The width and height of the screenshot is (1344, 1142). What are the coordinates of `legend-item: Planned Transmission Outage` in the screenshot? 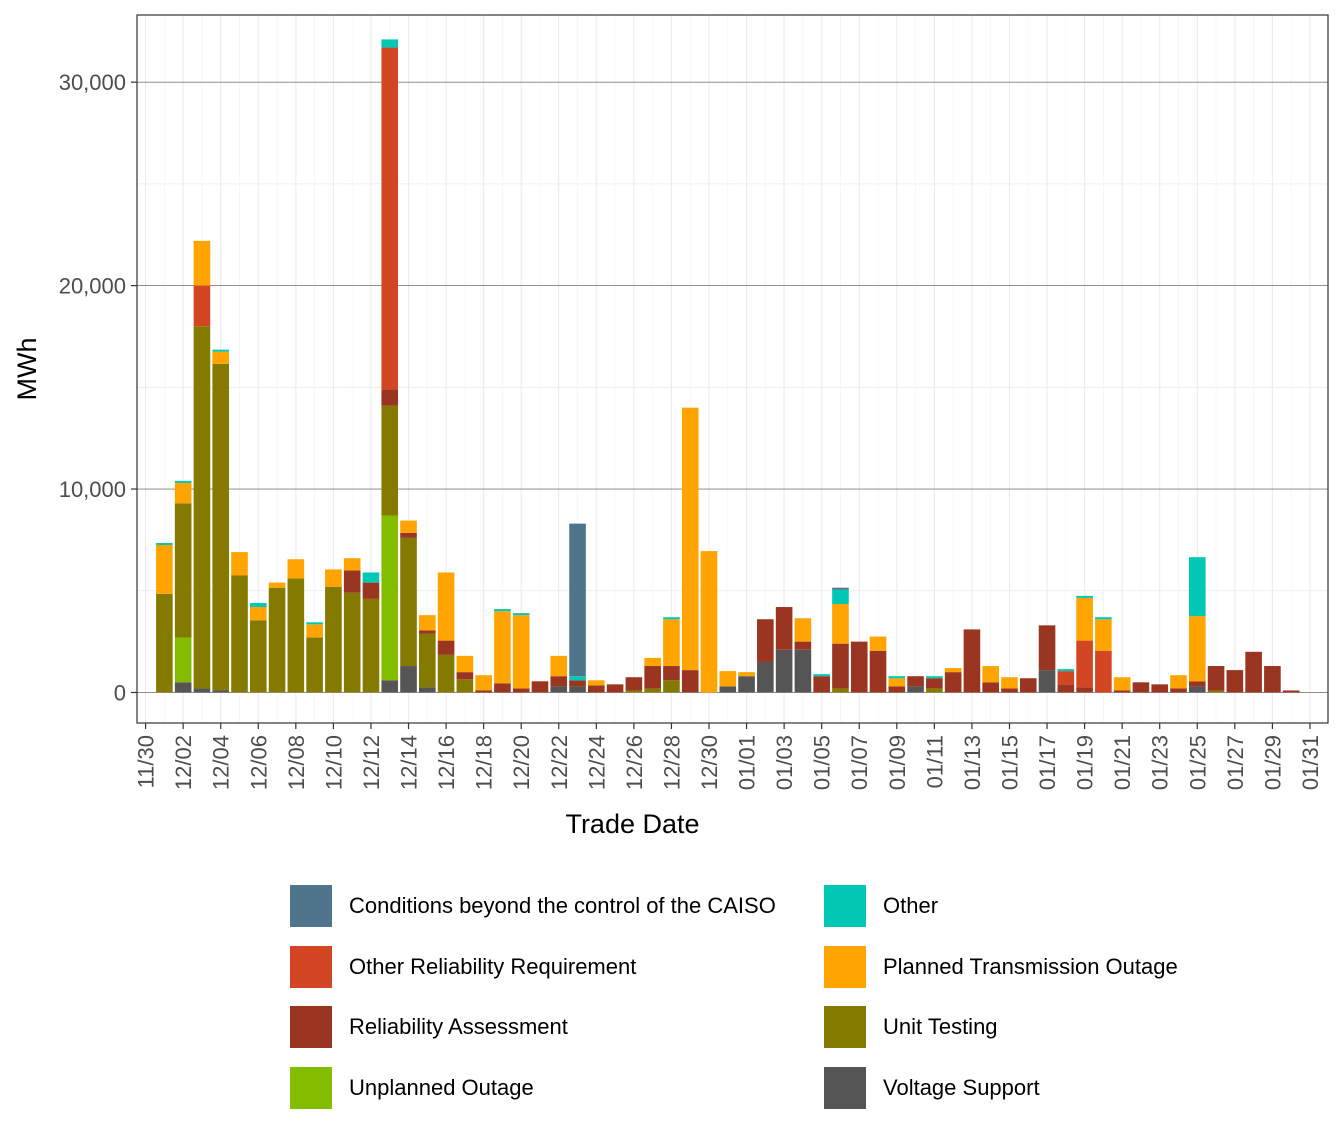 It's located at (1001, 967).